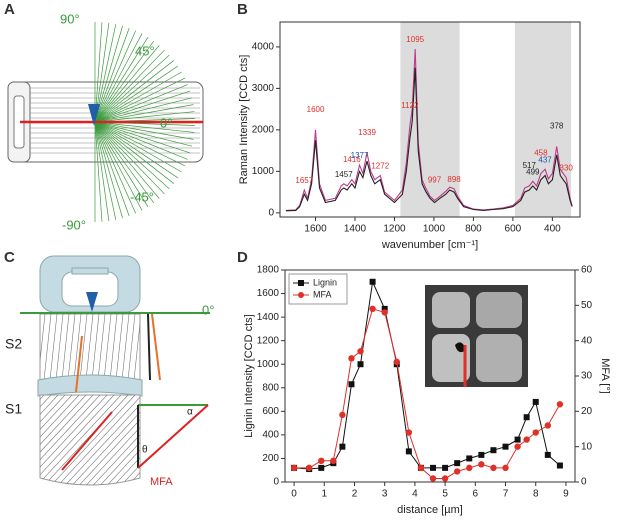 The image size is (622, 523). Describe the element at coordinates (410, 105) in the screenshot. I see `peak-label: 1122` at that location.